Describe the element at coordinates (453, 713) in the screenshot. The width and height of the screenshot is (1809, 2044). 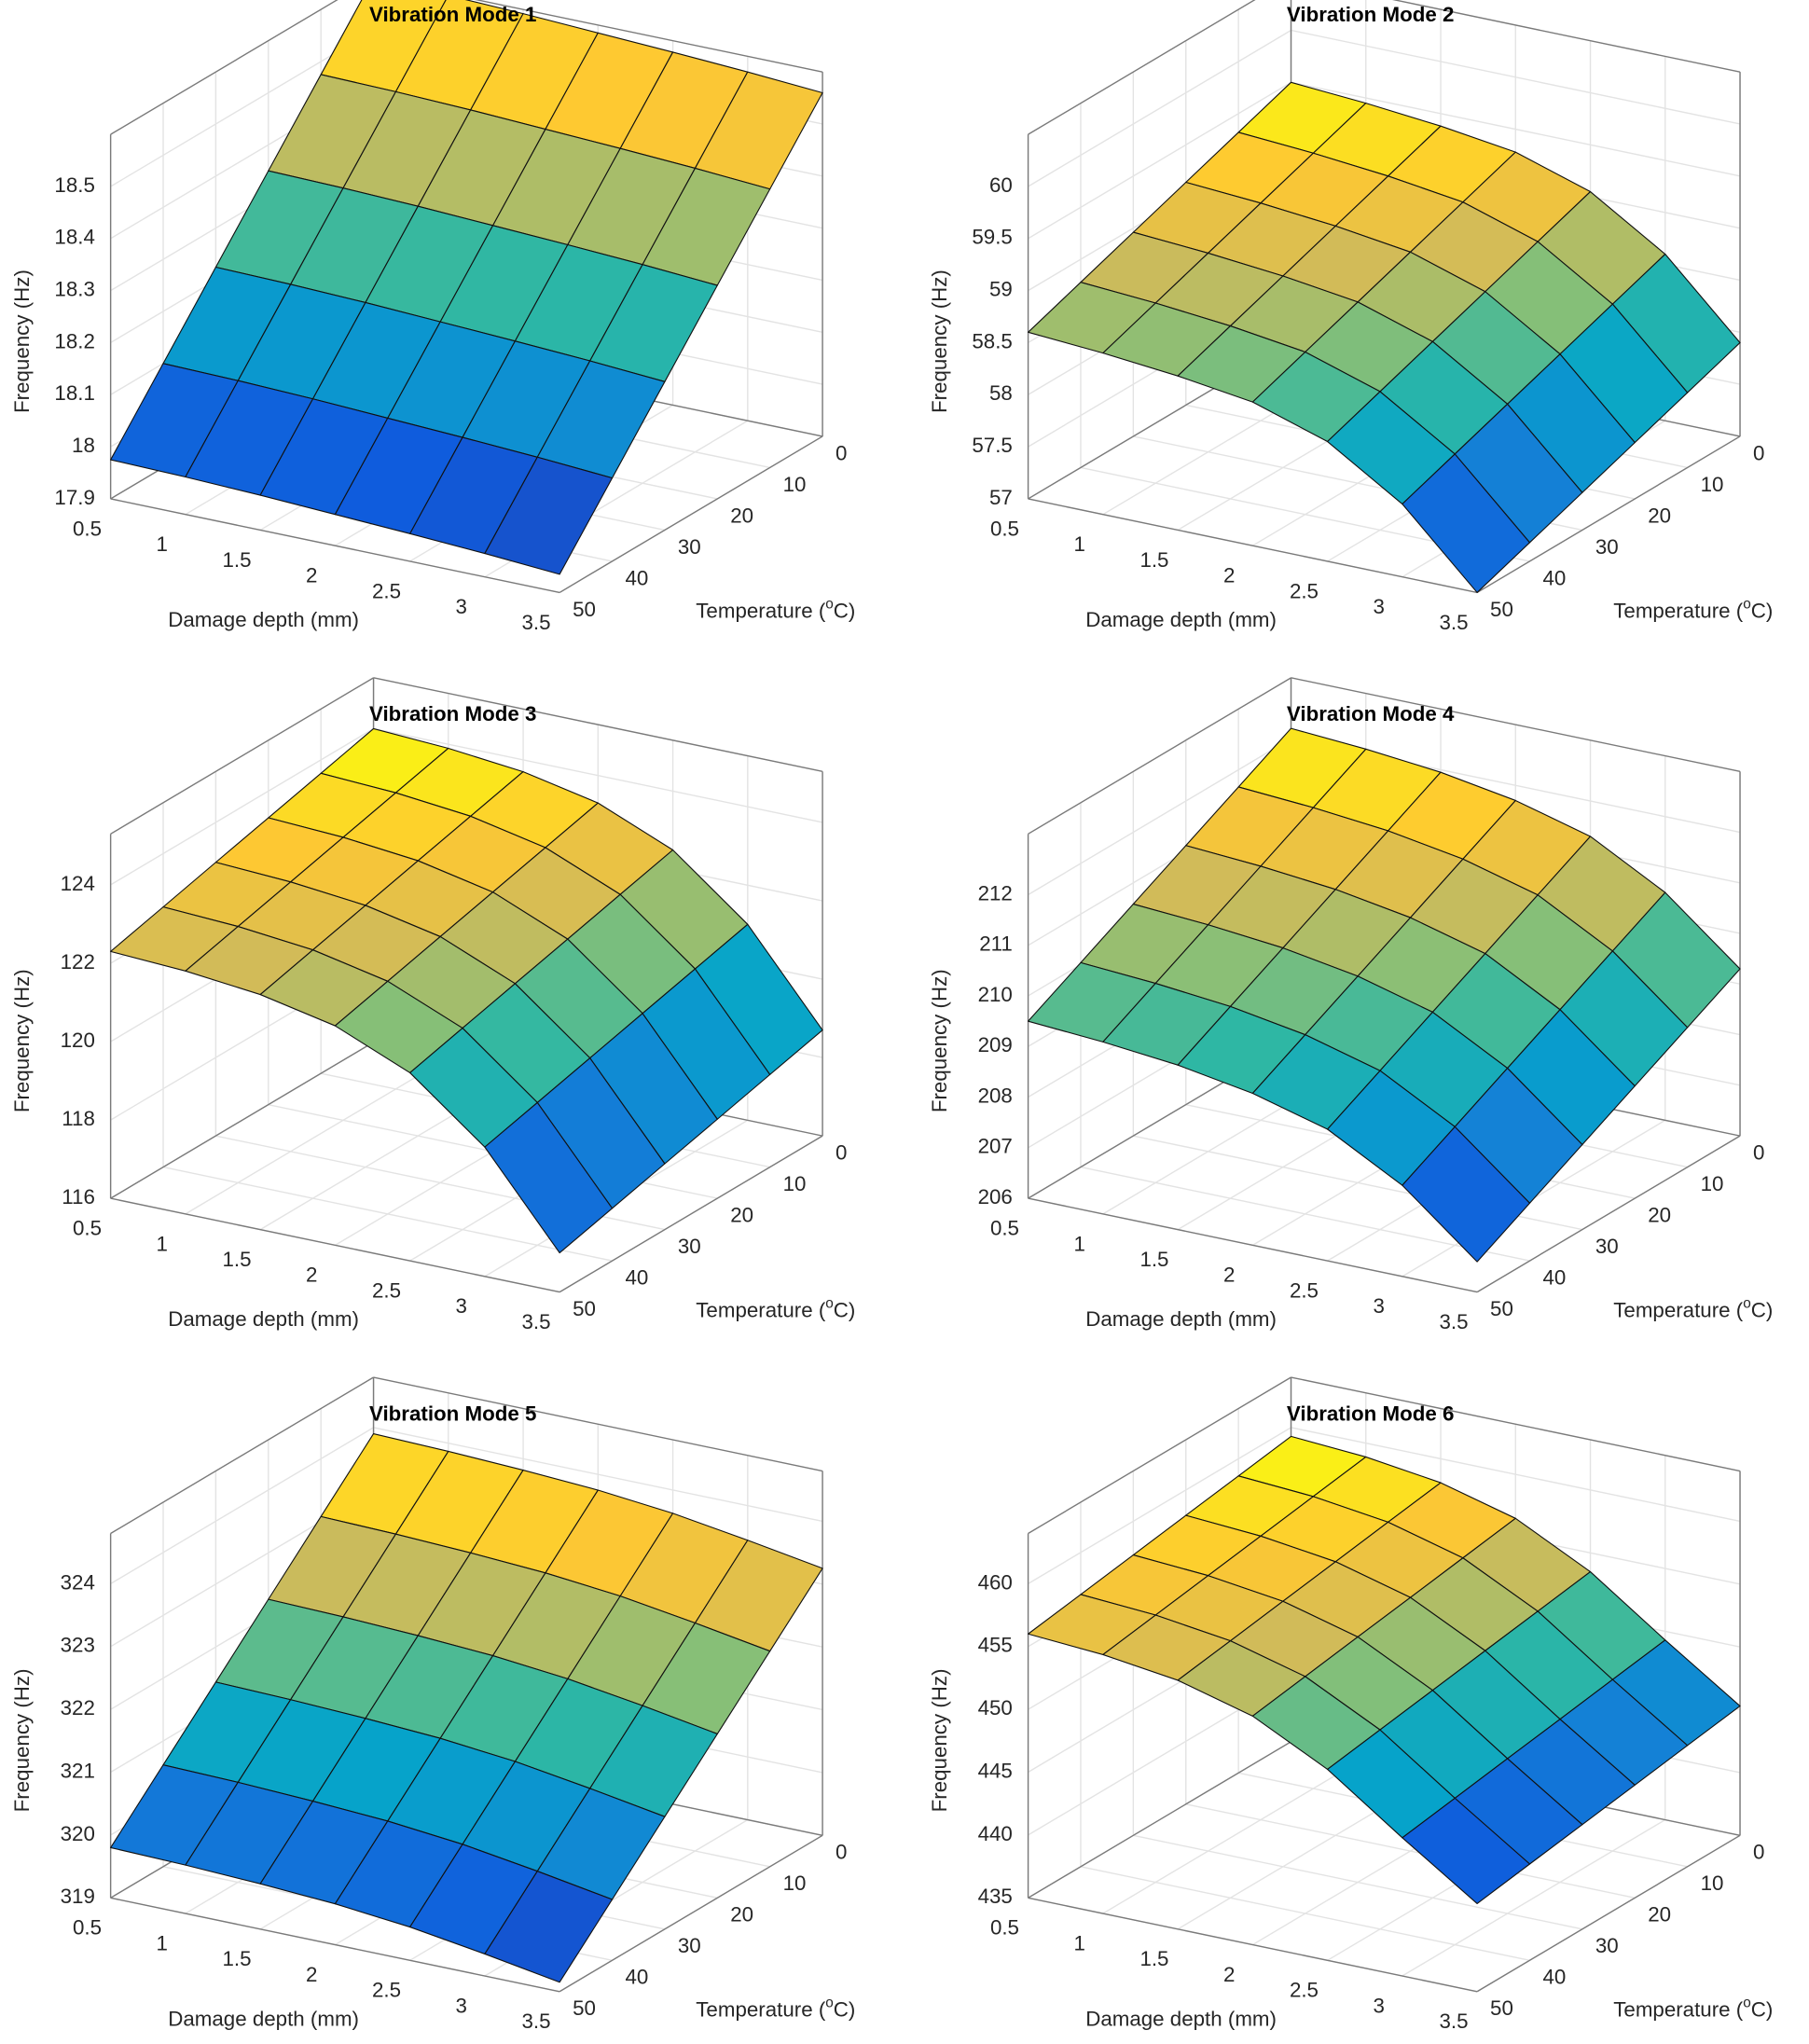
I see `chart-title: Vibration Mode 3` at that location.